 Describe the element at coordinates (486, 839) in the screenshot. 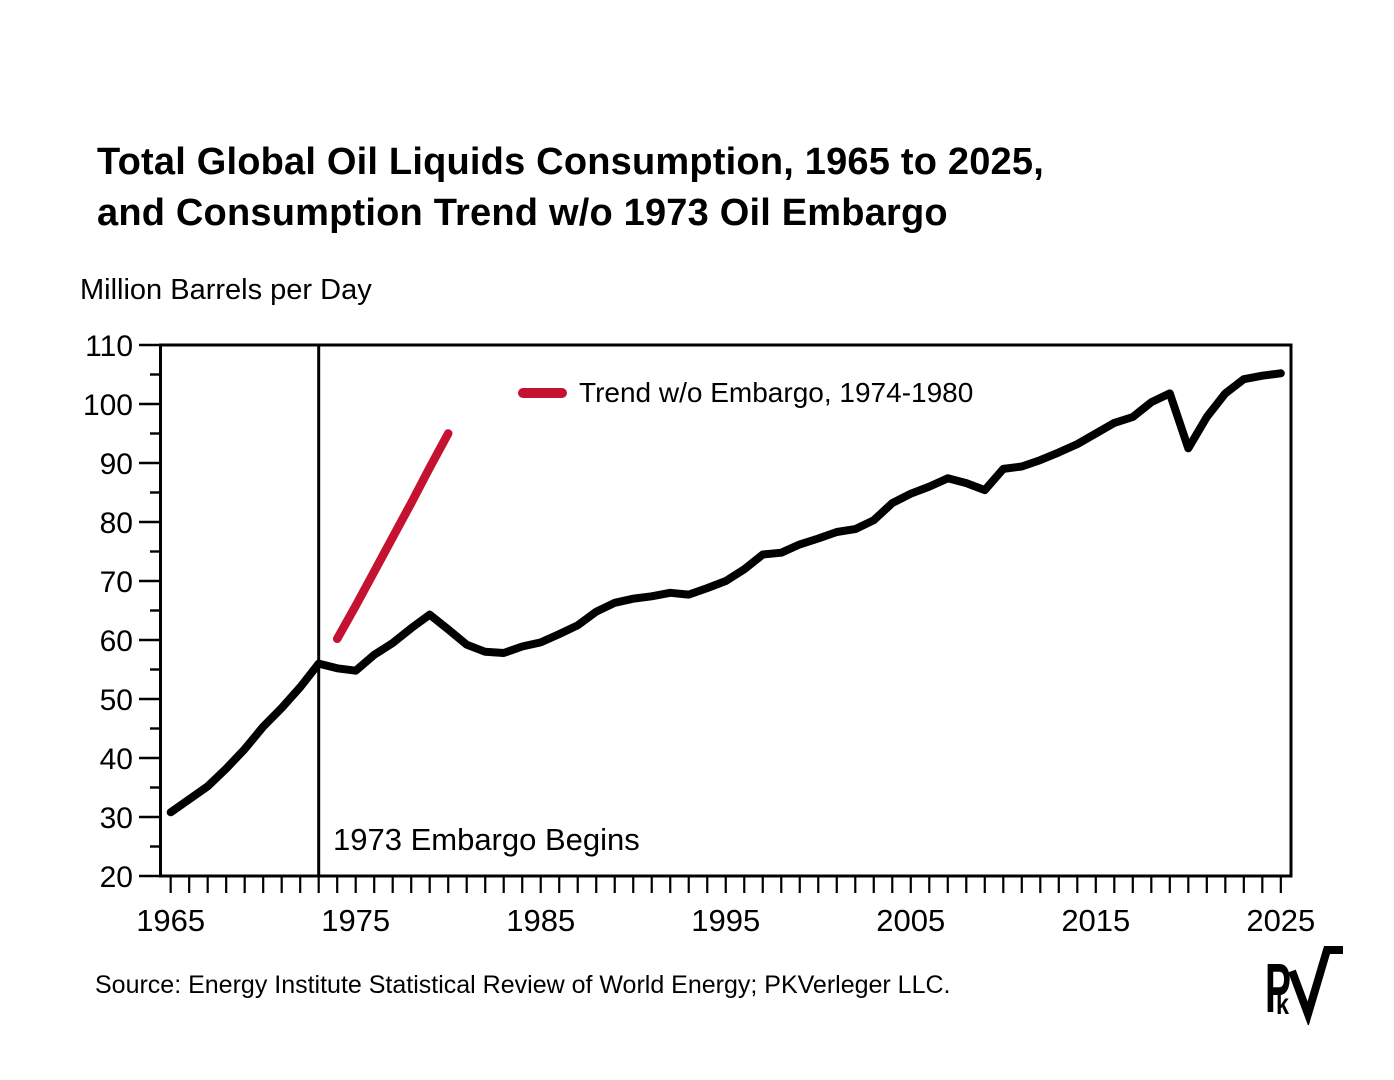

I see `embargo-annotation: 1973 Embargo Begins` at that location.